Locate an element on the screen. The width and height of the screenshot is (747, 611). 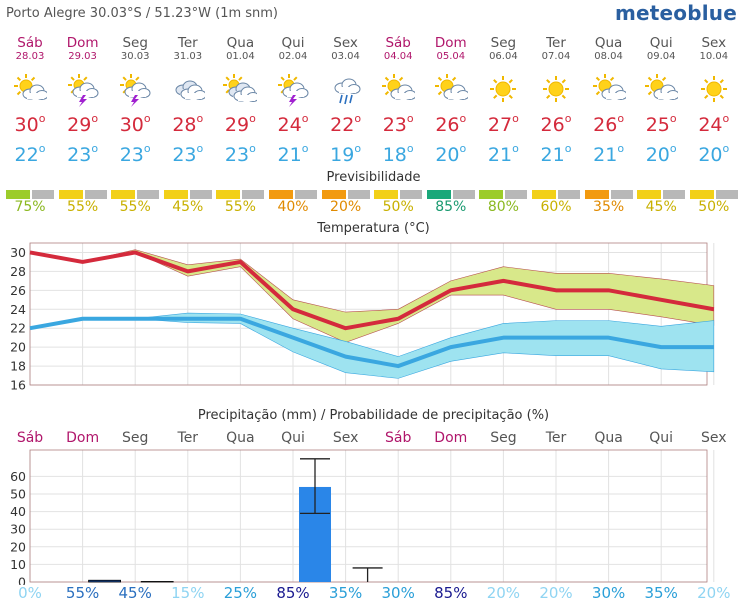
day-header-0: Sáb 28.03 is located at coordinates (30, 49).